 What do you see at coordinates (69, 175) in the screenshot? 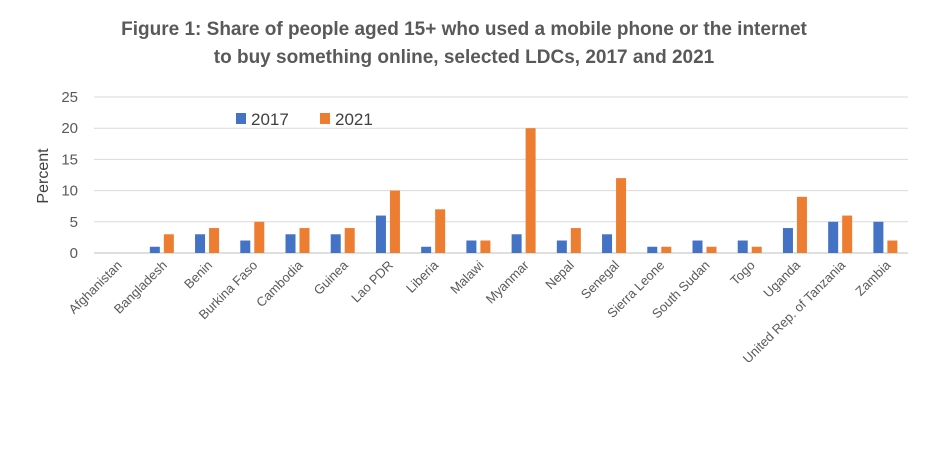
I see `y-axis-ticks: 0 5 10 15 20 25` at bounding box center [69, 175].